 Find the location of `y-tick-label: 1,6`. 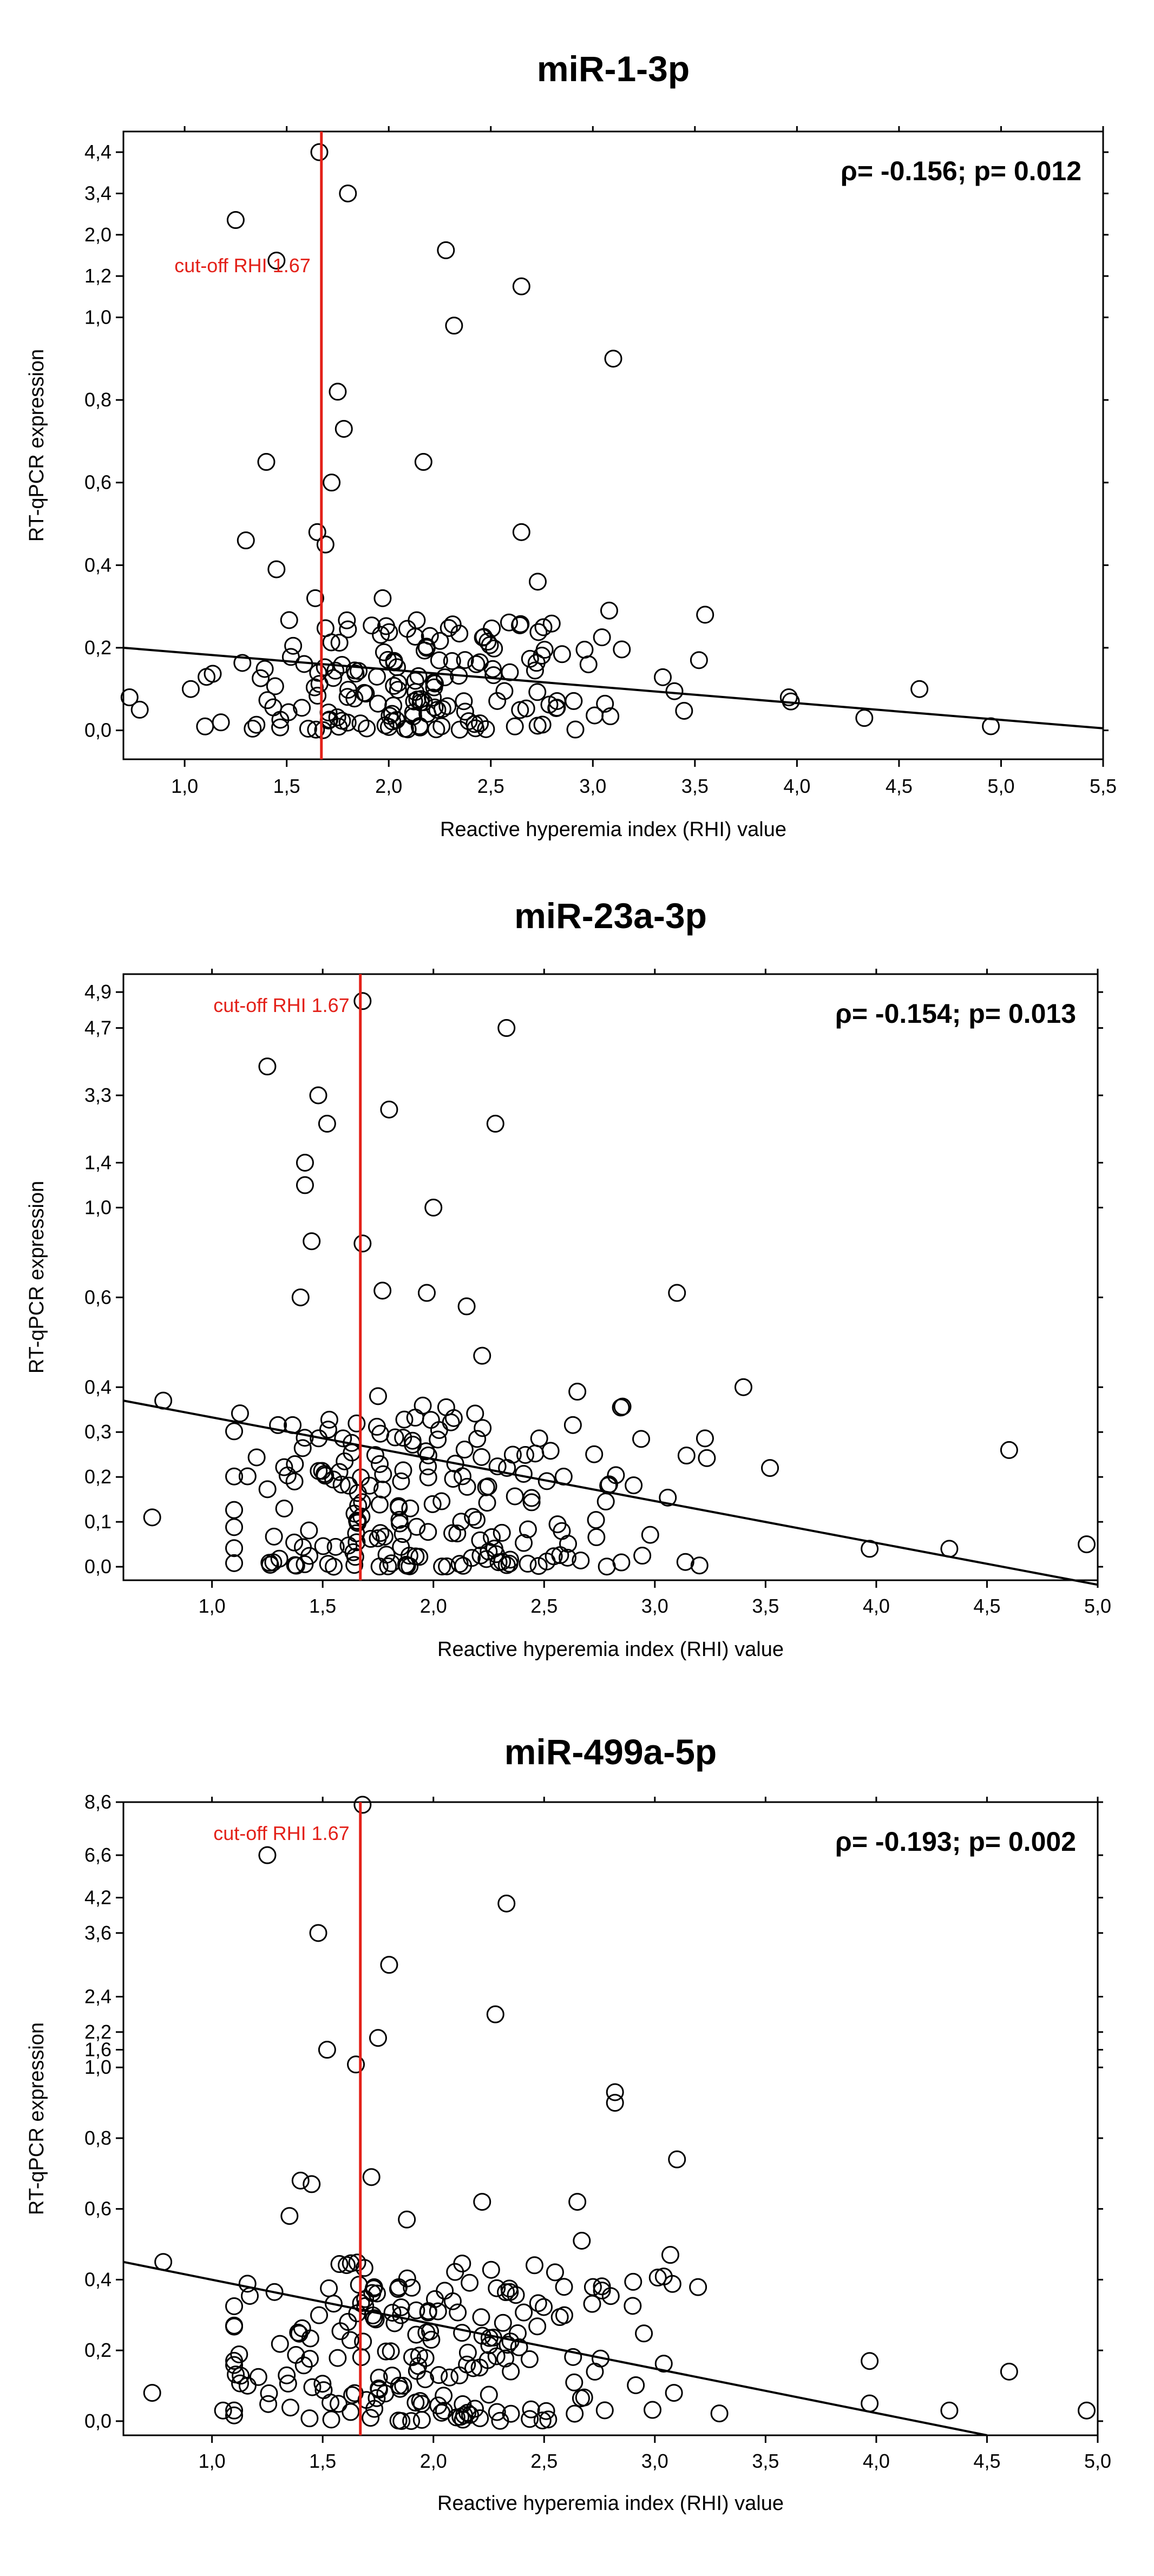

y-tick-label: 1,6 is located at coordinates (98, 2050).